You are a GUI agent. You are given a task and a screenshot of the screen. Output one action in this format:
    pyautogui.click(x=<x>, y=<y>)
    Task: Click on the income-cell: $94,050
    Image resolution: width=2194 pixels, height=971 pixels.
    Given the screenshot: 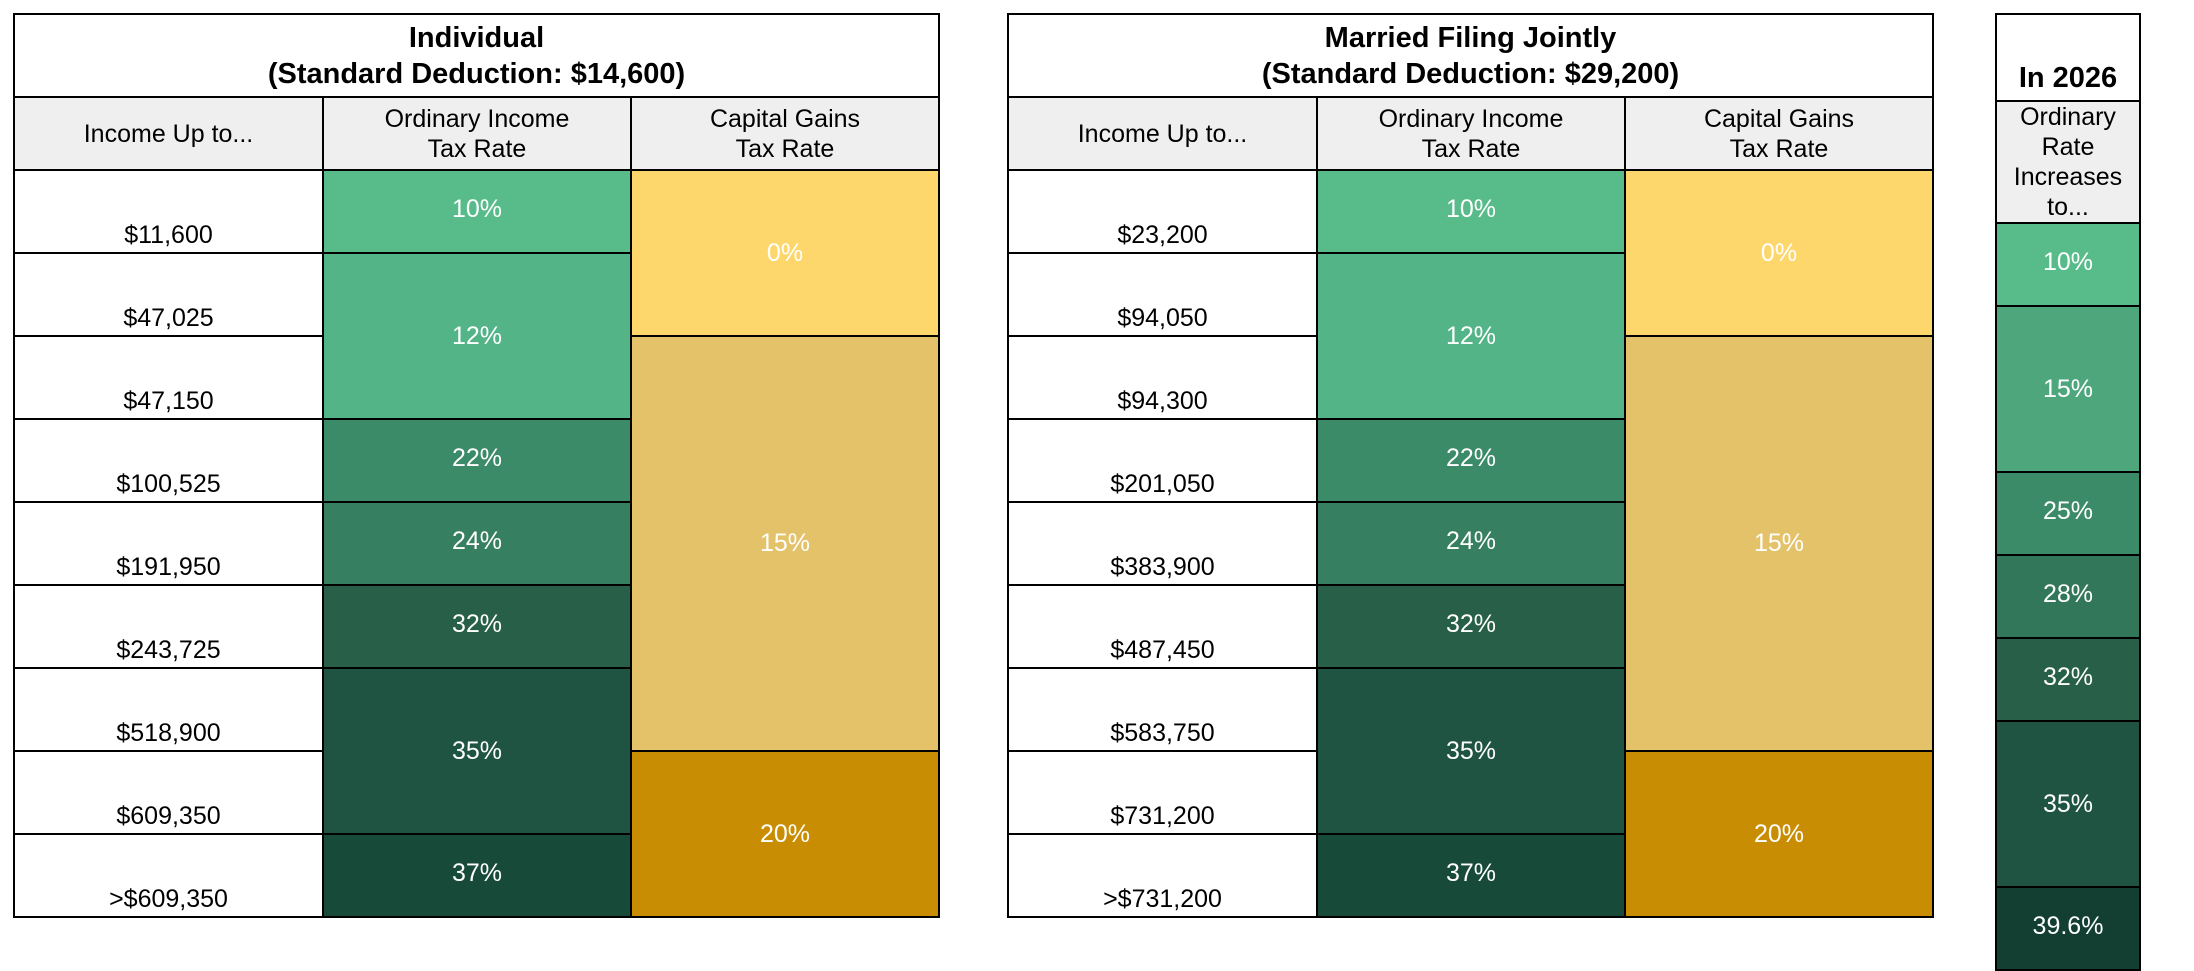 What is the action you would take?
    pyautogui.click(x=1162, y=294)
    